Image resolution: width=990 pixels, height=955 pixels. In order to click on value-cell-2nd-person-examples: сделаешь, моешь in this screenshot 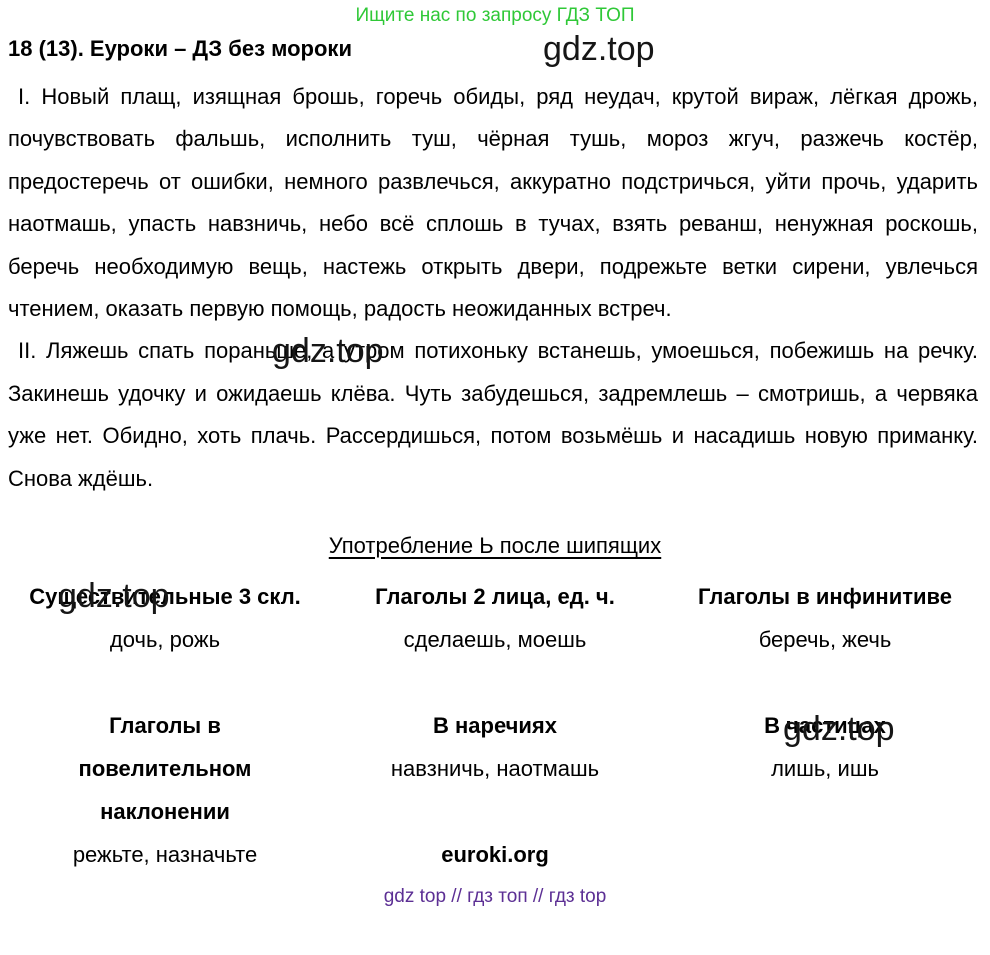, I will do `click(495, 640)`.